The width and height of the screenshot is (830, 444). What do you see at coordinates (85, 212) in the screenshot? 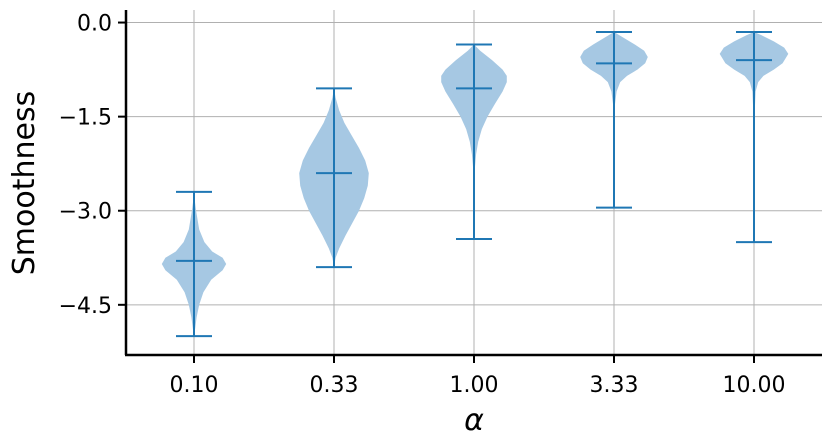
I see `y-tick-label: −3.0` at bounding box center [85, 212].